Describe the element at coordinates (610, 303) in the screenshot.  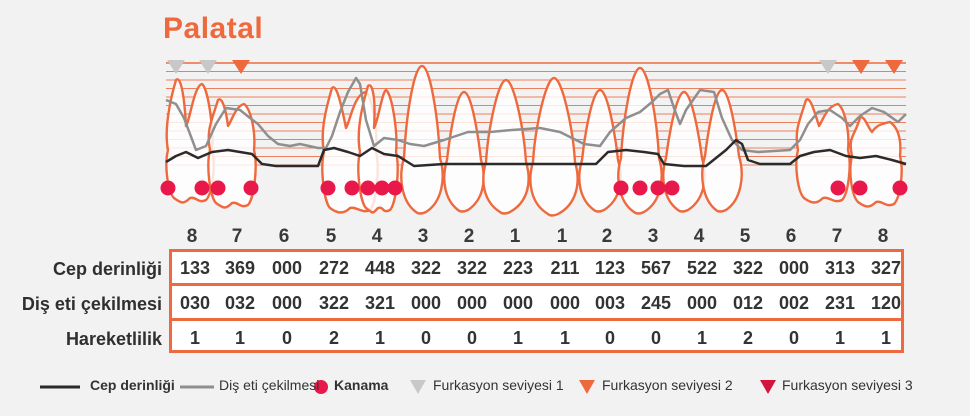
I see `table-cell: 003` at that location.